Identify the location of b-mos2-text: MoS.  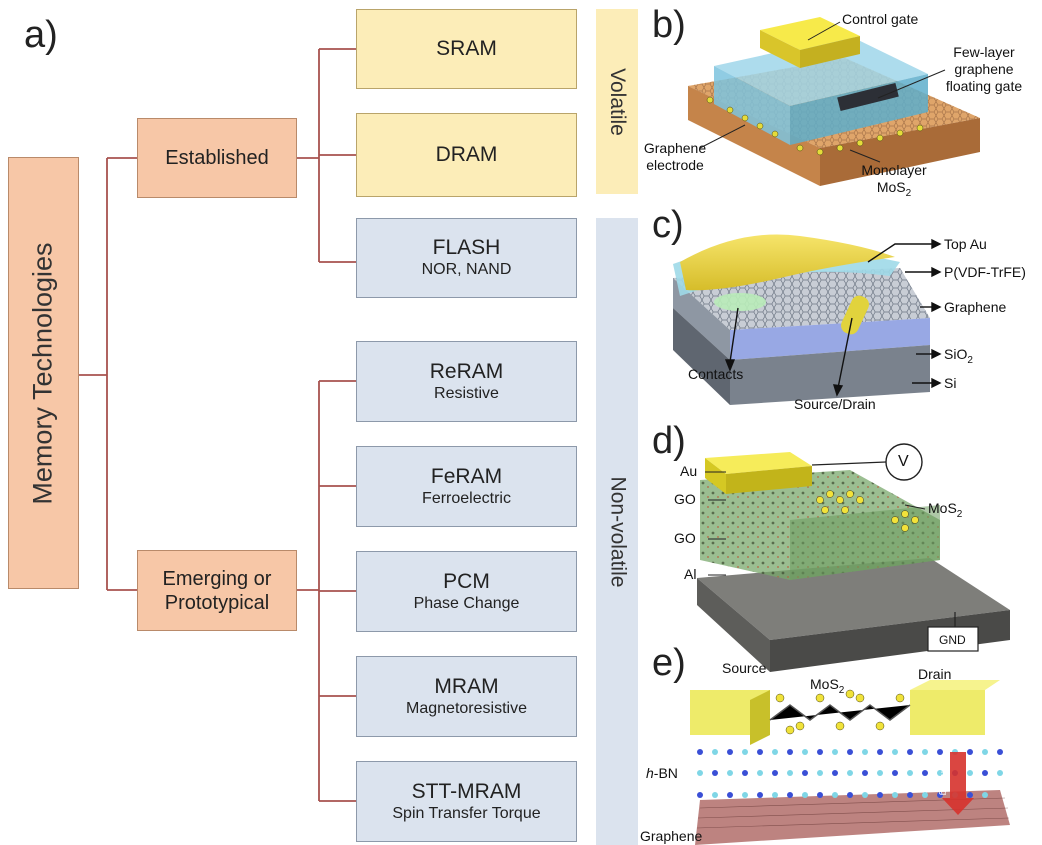
(891, 187).